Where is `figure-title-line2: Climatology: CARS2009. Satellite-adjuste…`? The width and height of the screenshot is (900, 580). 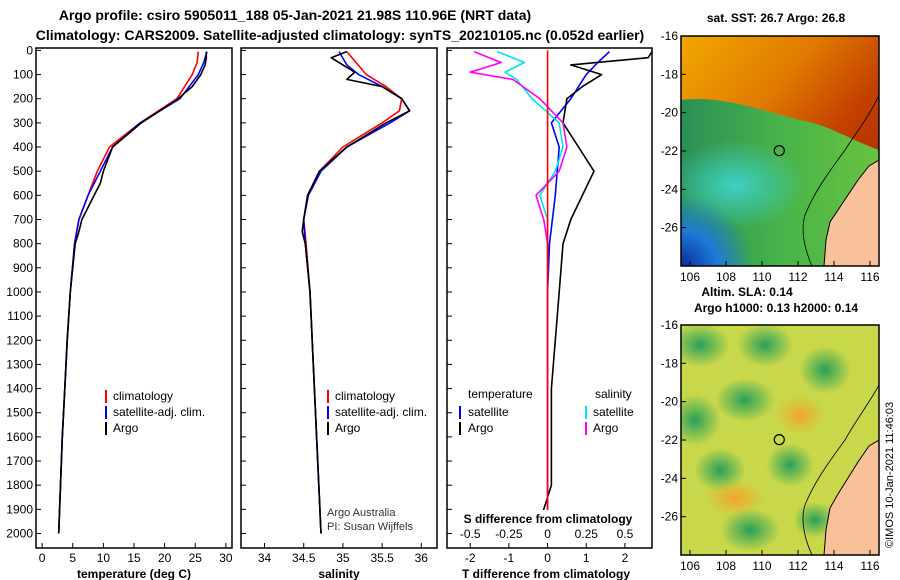
figure-title-line2: Climatology: CARS2009. Satellite-adjuste… is located at coordinates (340, 35).